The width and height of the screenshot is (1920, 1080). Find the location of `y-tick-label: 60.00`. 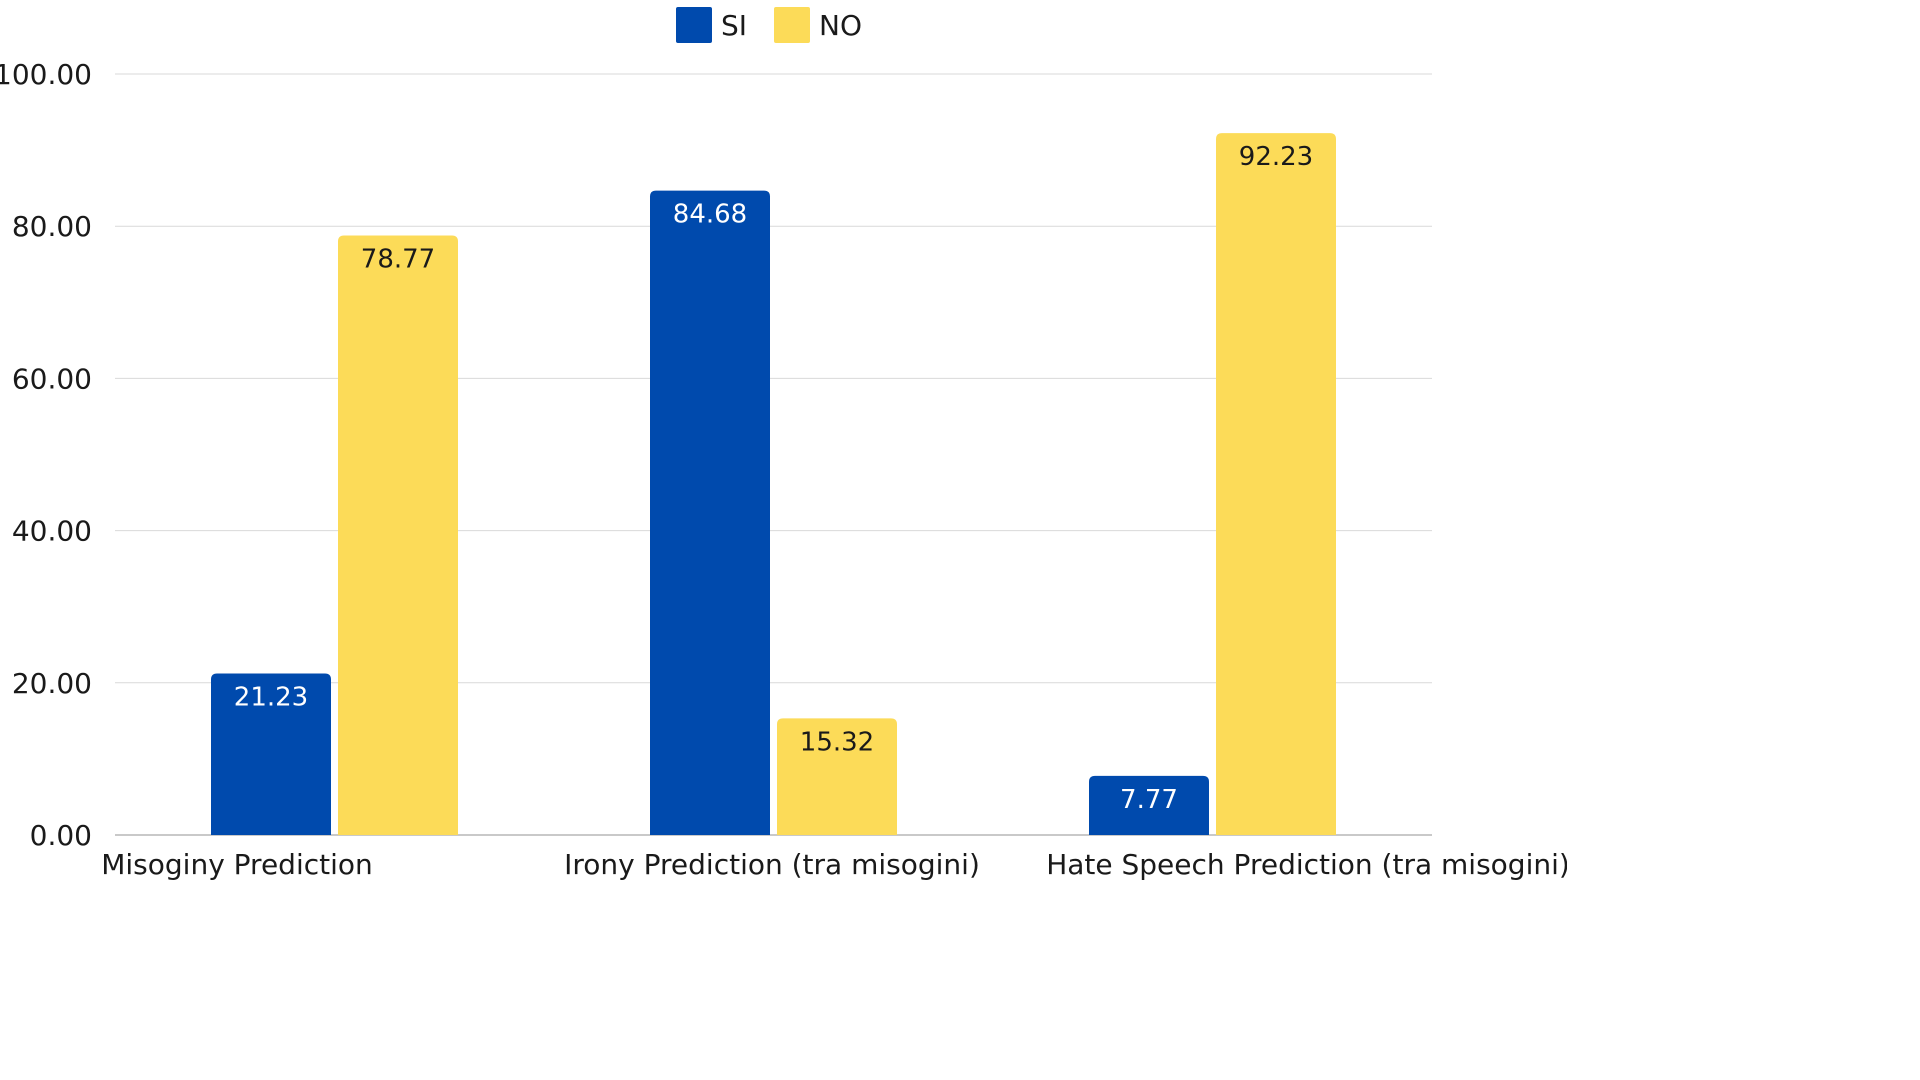

y-tick-label: 60.00 is located at coordinates (52, 378).